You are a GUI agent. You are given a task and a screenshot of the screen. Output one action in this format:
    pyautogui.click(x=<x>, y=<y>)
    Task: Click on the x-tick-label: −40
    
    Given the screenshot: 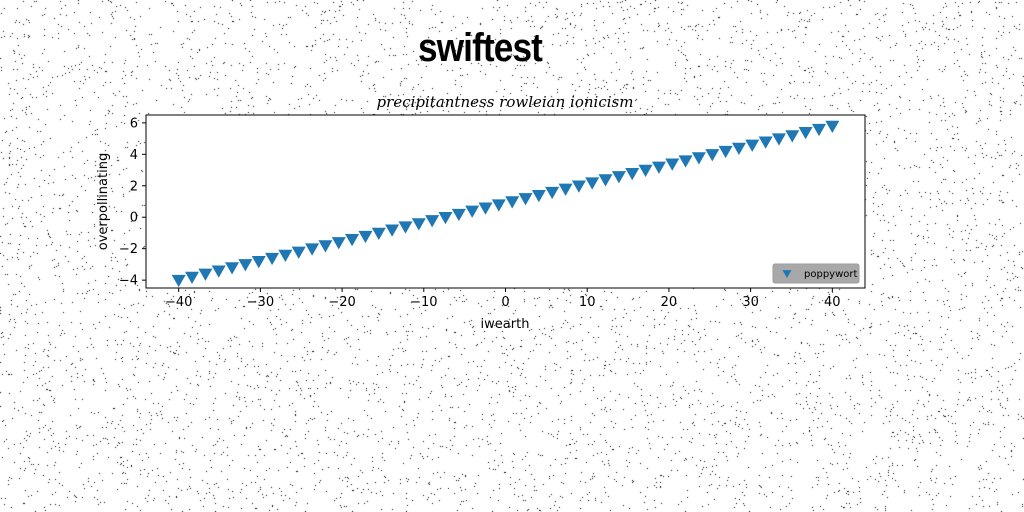 What is the action you would take?
    pyautogui.click(x=178, y=302)
    